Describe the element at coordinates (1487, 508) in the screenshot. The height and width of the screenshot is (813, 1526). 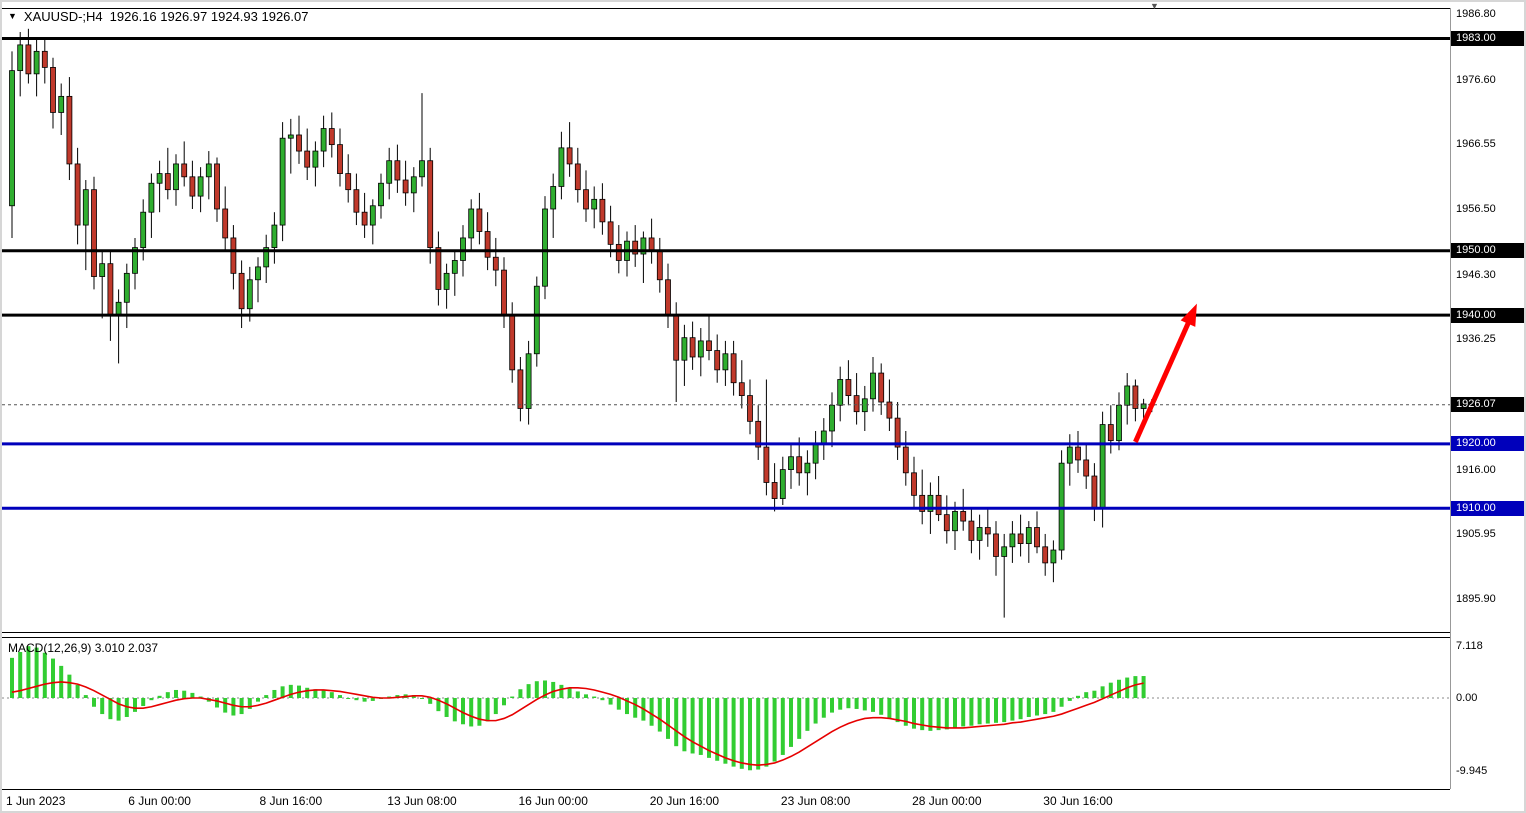
I see `price-line-badge: 1910.00` at that location.